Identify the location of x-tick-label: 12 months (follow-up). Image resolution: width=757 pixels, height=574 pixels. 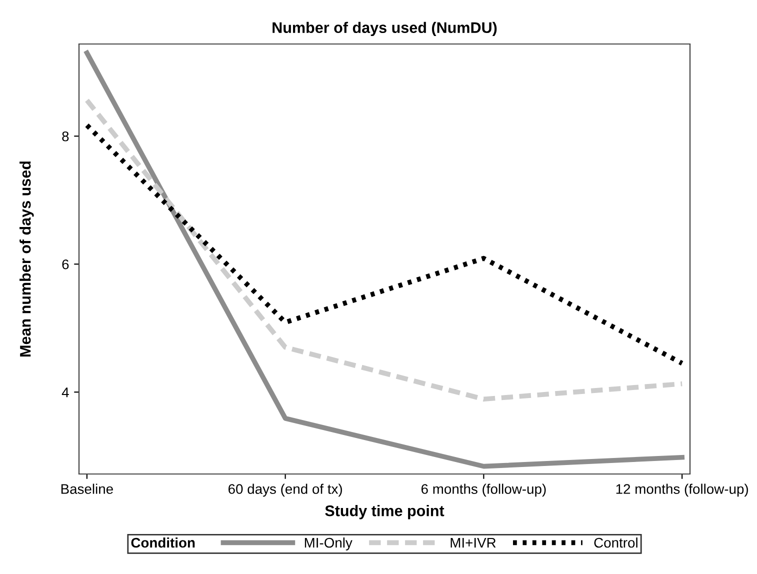
(682, 490).